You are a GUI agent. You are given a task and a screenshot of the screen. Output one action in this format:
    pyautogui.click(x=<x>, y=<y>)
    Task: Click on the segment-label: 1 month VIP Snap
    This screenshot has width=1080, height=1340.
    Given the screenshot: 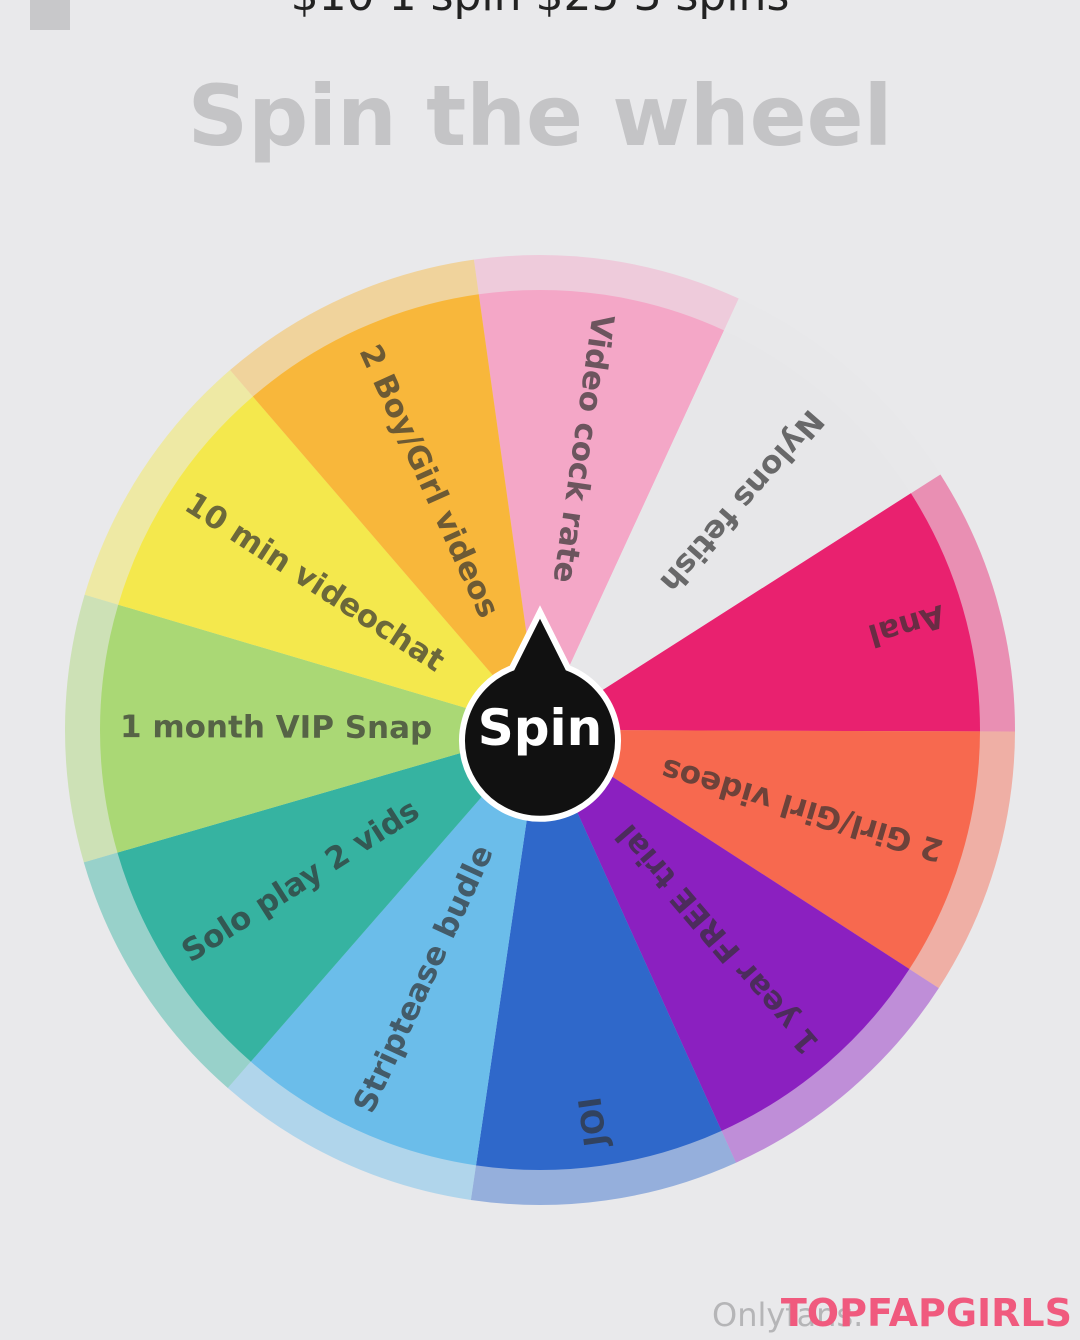 What is the action you would take?
    pyautogui.click(x=276, y=727)
    